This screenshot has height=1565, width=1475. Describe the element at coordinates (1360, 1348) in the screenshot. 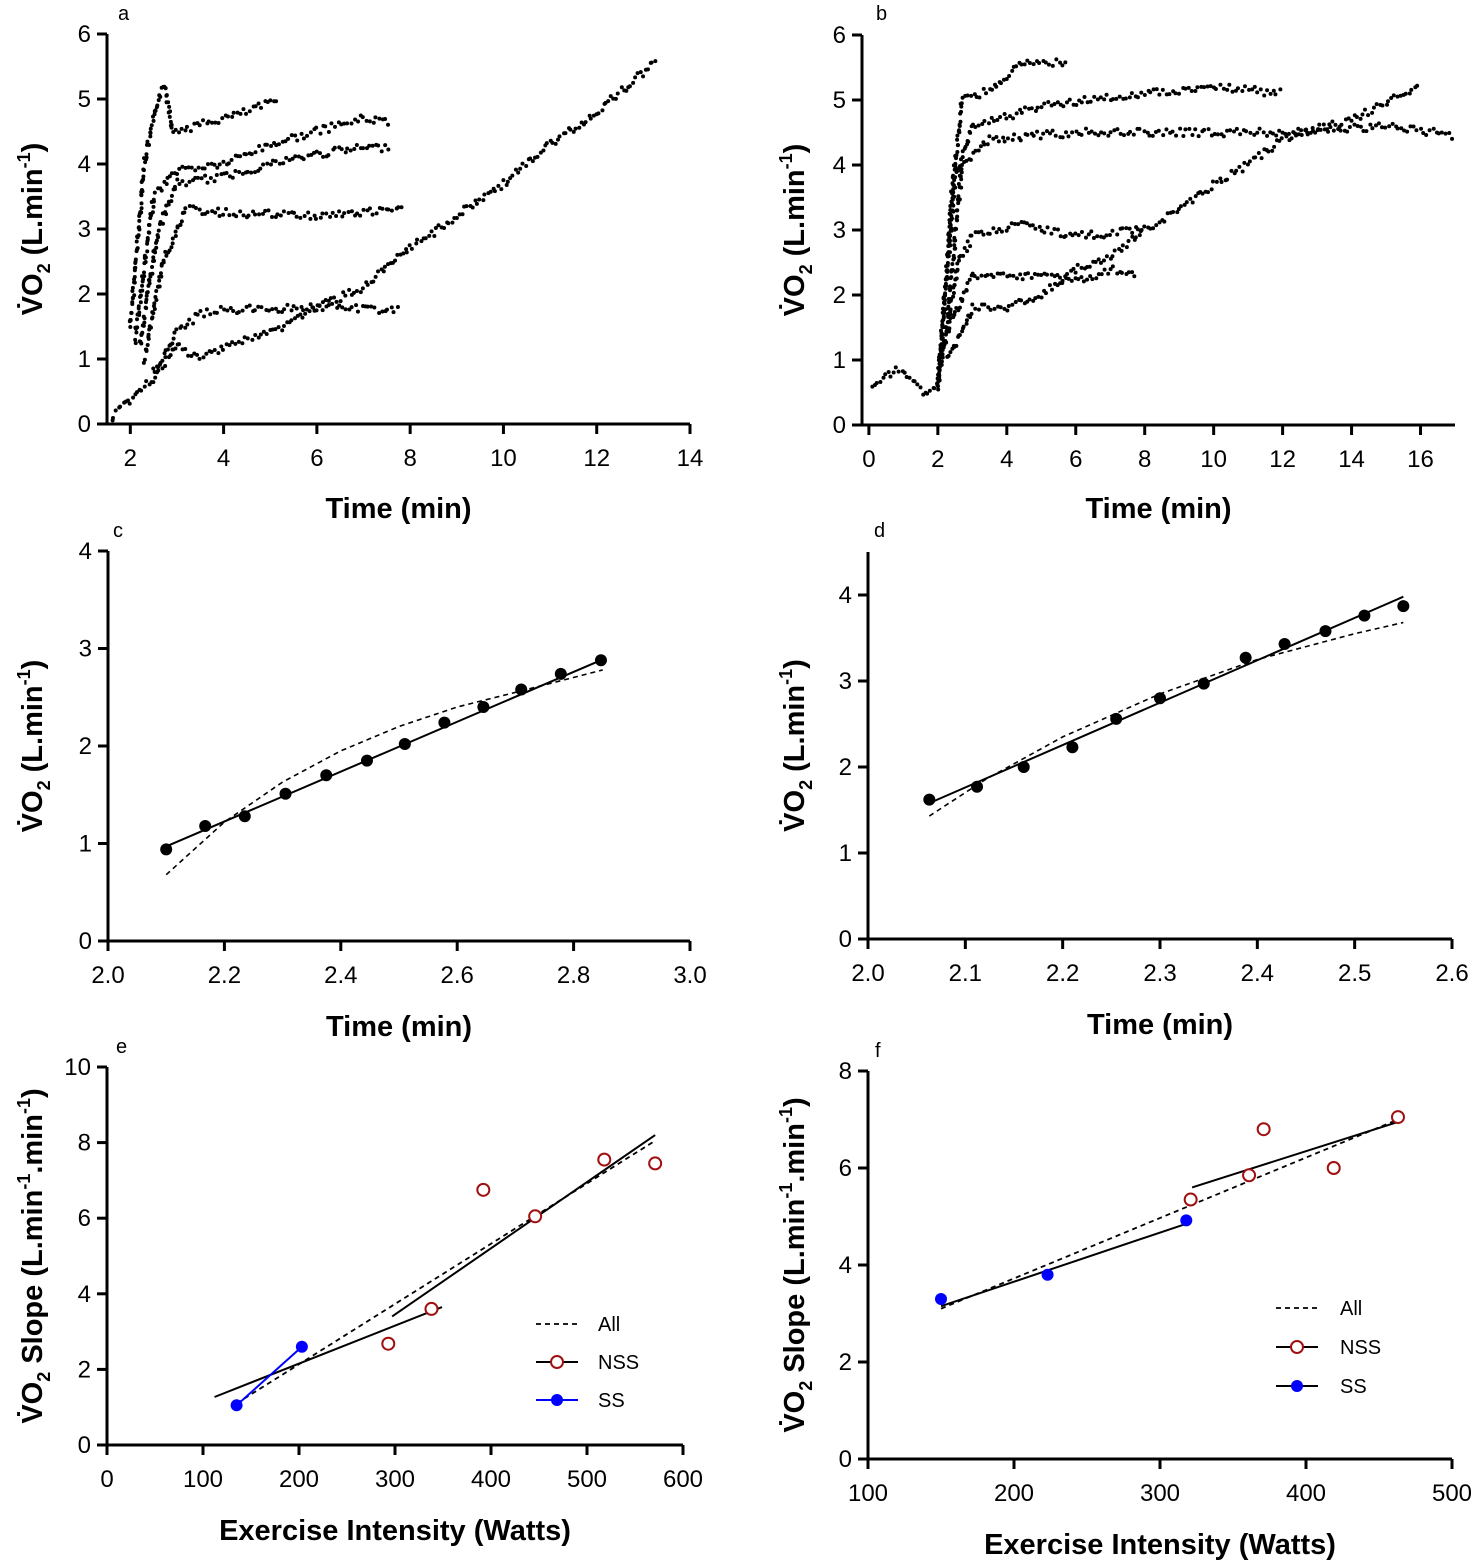

I see `legend-label: NSS` at that location.